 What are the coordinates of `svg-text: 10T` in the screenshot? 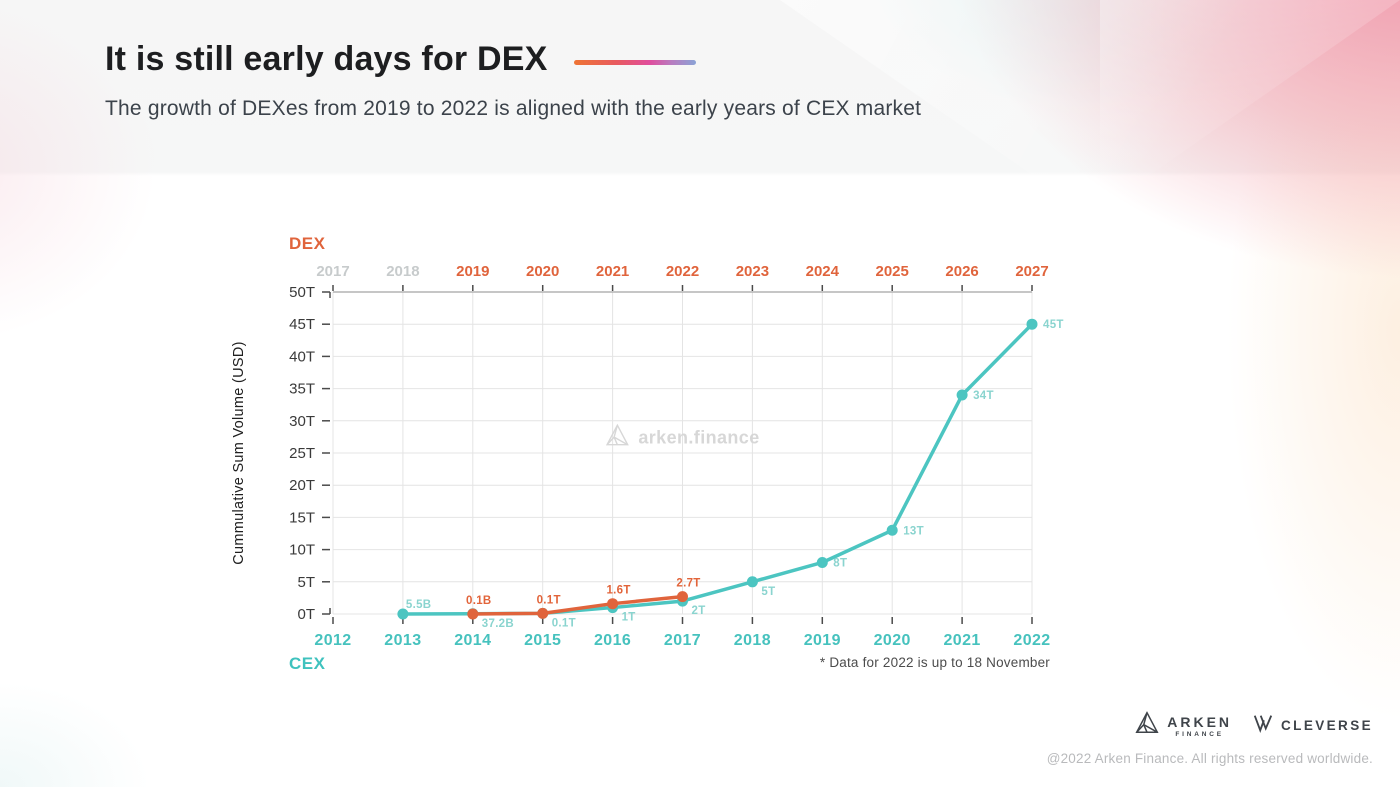 It's located at (302, 550).